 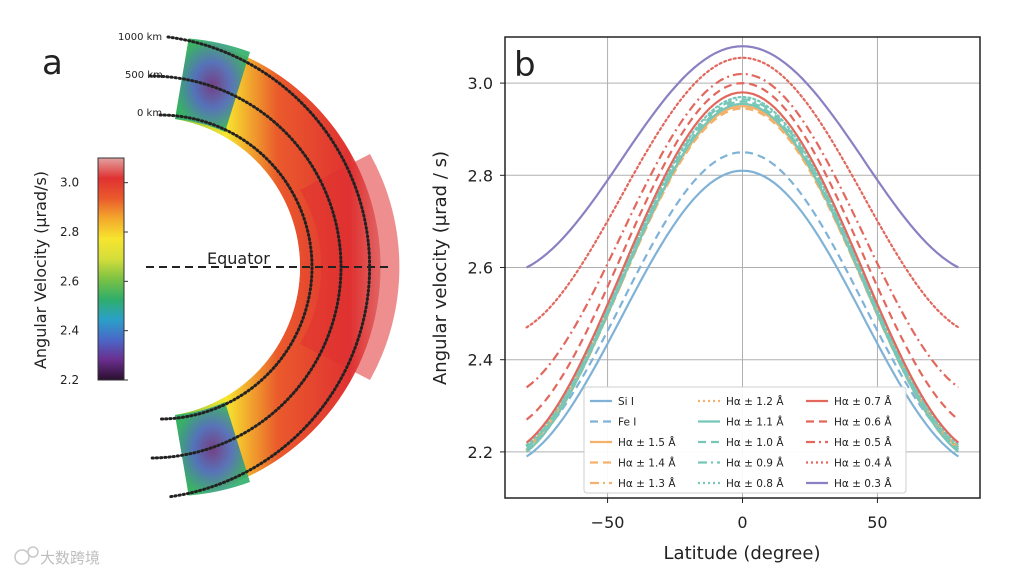 What do you see at coordinates (480, 175) in the screenshot?
I see `y-tick-label: 2.8` at bounding box center [480, 175].